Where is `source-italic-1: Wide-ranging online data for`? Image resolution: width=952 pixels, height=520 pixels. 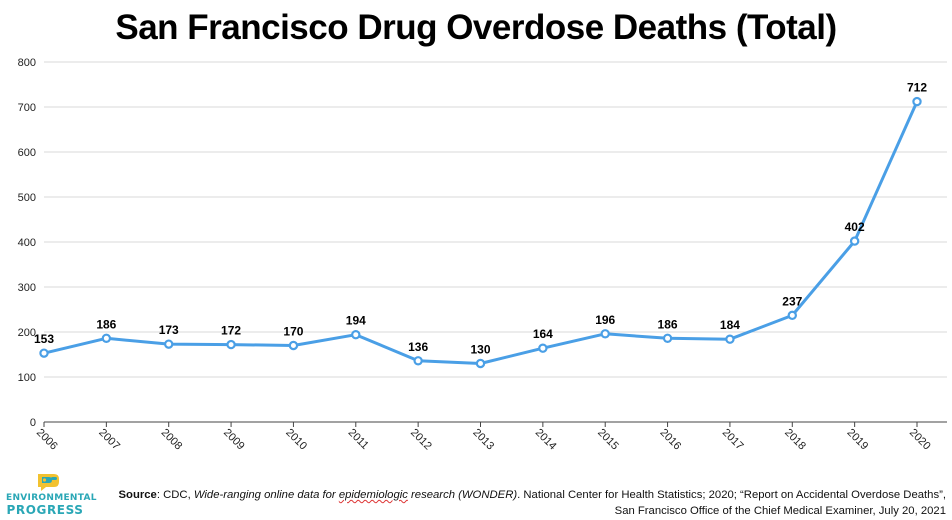 source-italic-1: Wide-ranging online data for is located at coordinates (266, 495).